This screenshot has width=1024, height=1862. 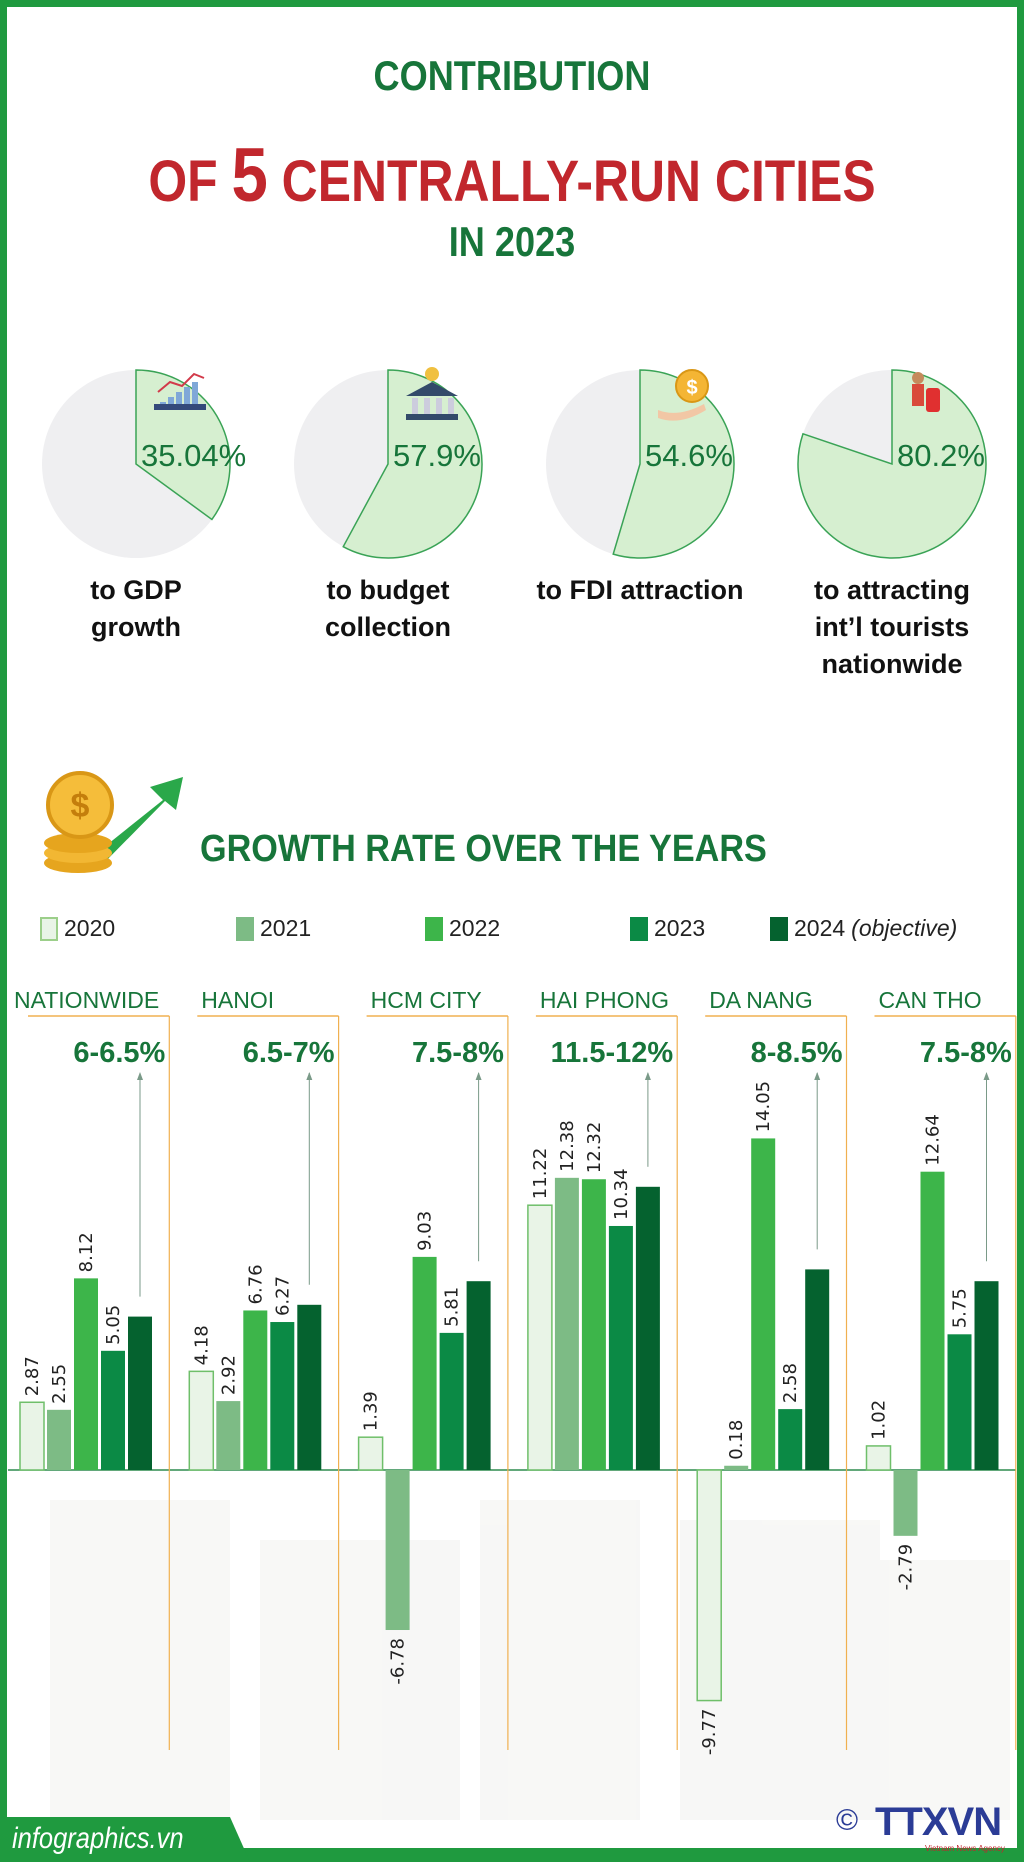 I want to click on pie-chart: $, so click(x=640, y=464).